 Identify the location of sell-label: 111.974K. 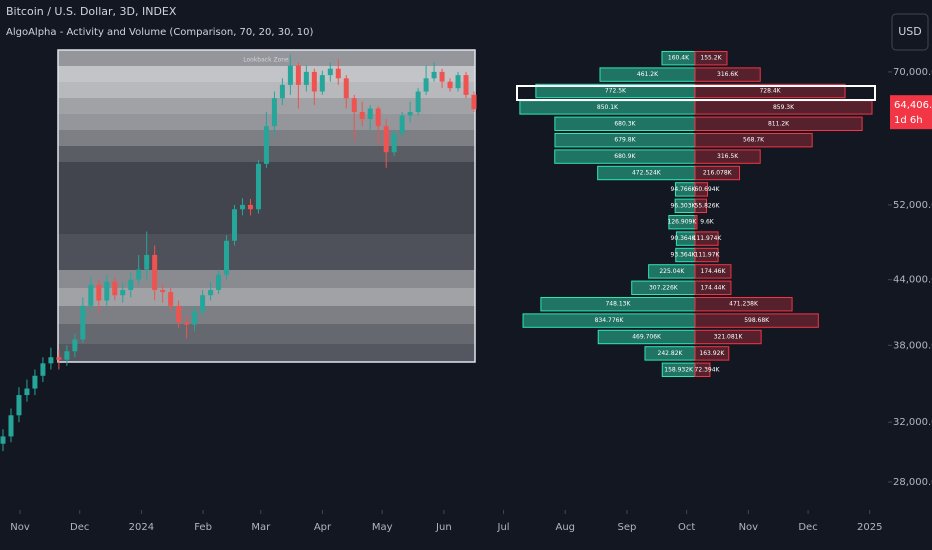
(708, 238).